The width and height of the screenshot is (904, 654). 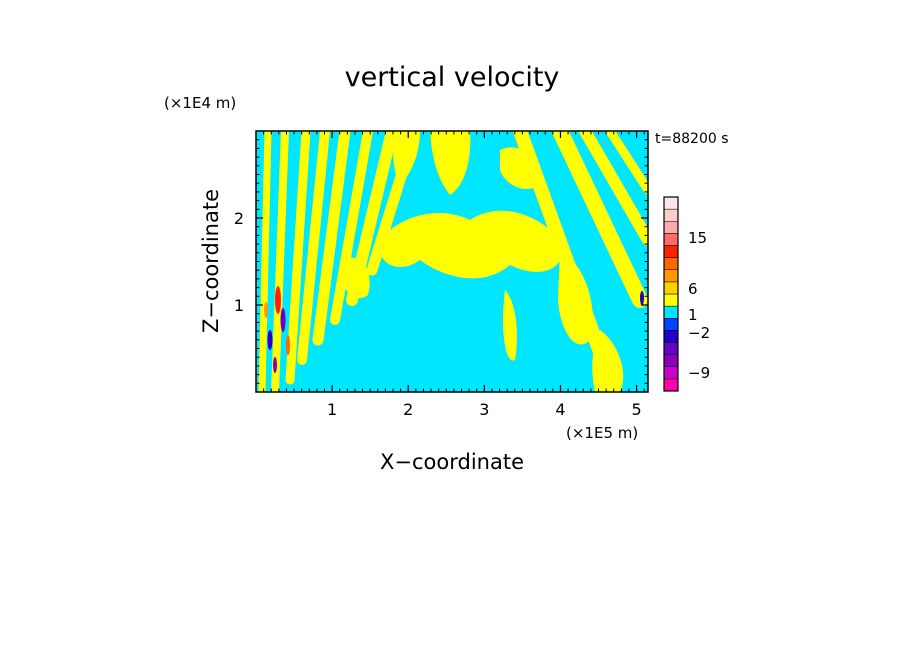 I want to click on colorbar-label: −9, so click(x=699, y=373).